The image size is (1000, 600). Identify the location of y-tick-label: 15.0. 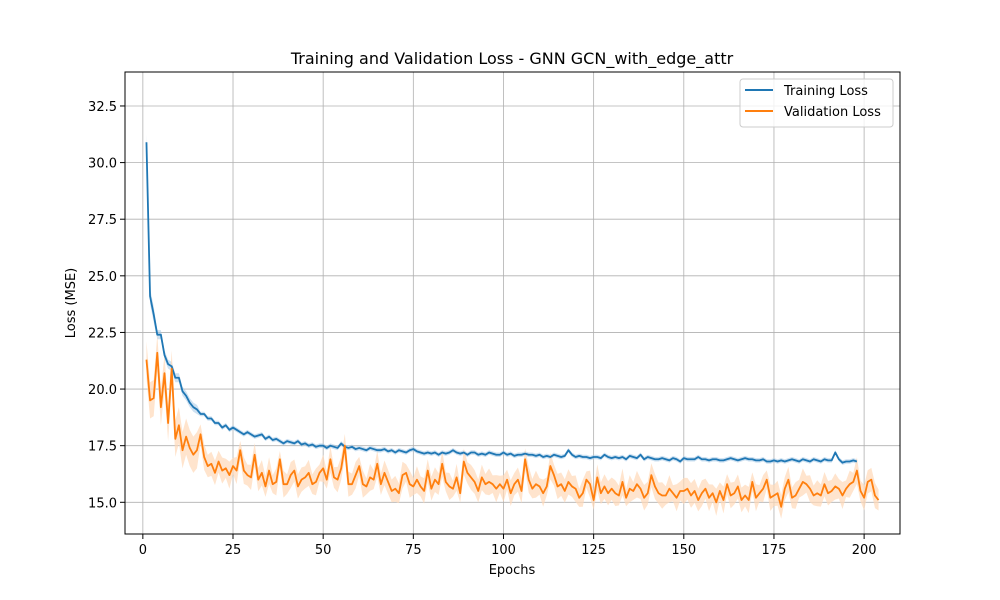
(102, 503).